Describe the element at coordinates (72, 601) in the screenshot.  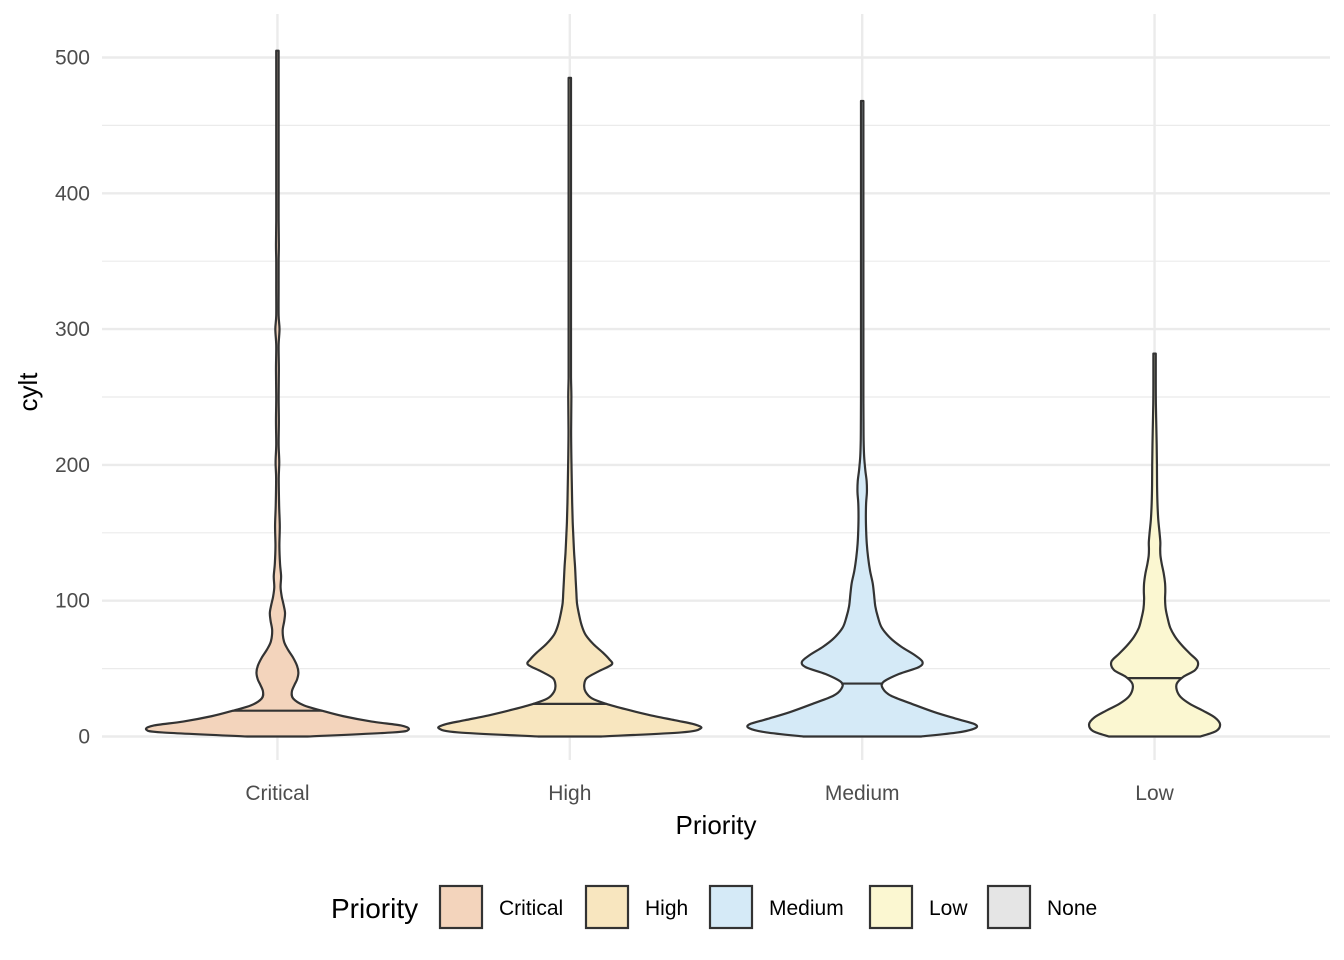
I see `y-tick-label: 100` at that location.